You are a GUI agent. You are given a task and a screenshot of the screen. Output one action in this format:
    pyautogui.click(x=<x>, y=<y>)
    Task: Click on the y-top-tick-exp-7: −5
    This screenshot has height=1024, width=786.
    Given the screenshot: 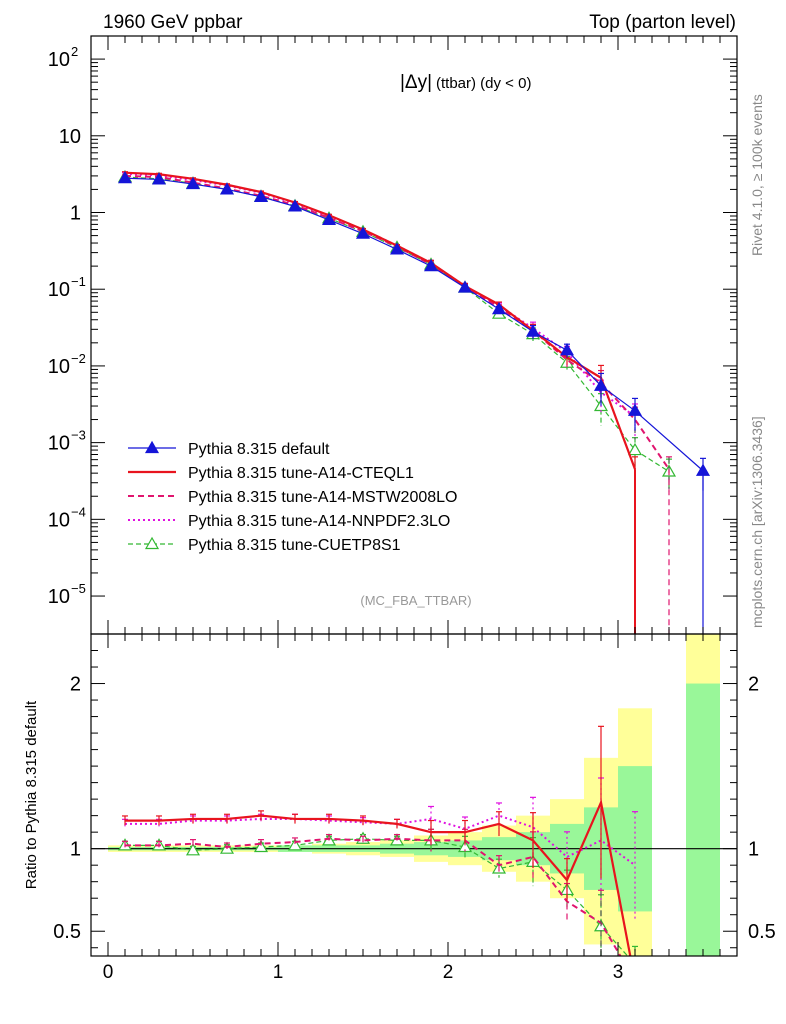 What is the action you would take?
    pyautogui.click(x=78, y=588)
    